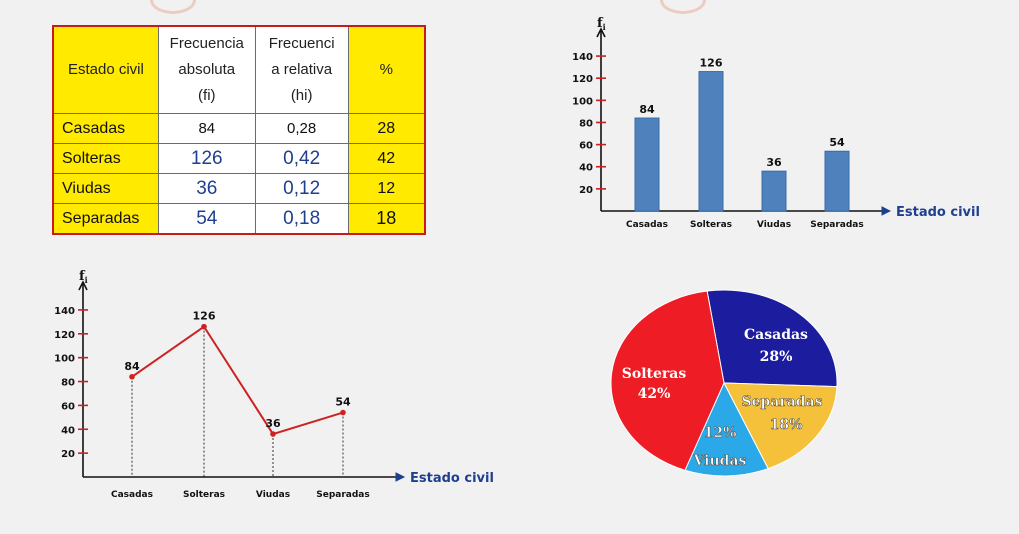  I want to click on pie-slice-solteras, so click(667, 380).